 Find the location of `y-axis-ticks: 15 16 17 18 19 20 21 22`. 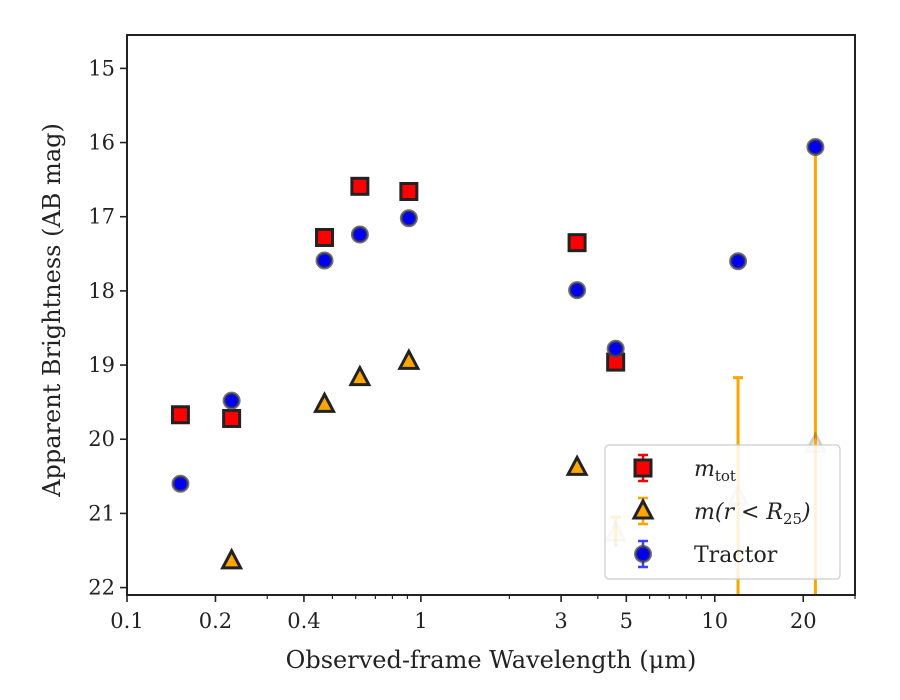

y-axis-ticks: 15 16 17 18 19 20 21 22 is located at coordinates (107, 328).